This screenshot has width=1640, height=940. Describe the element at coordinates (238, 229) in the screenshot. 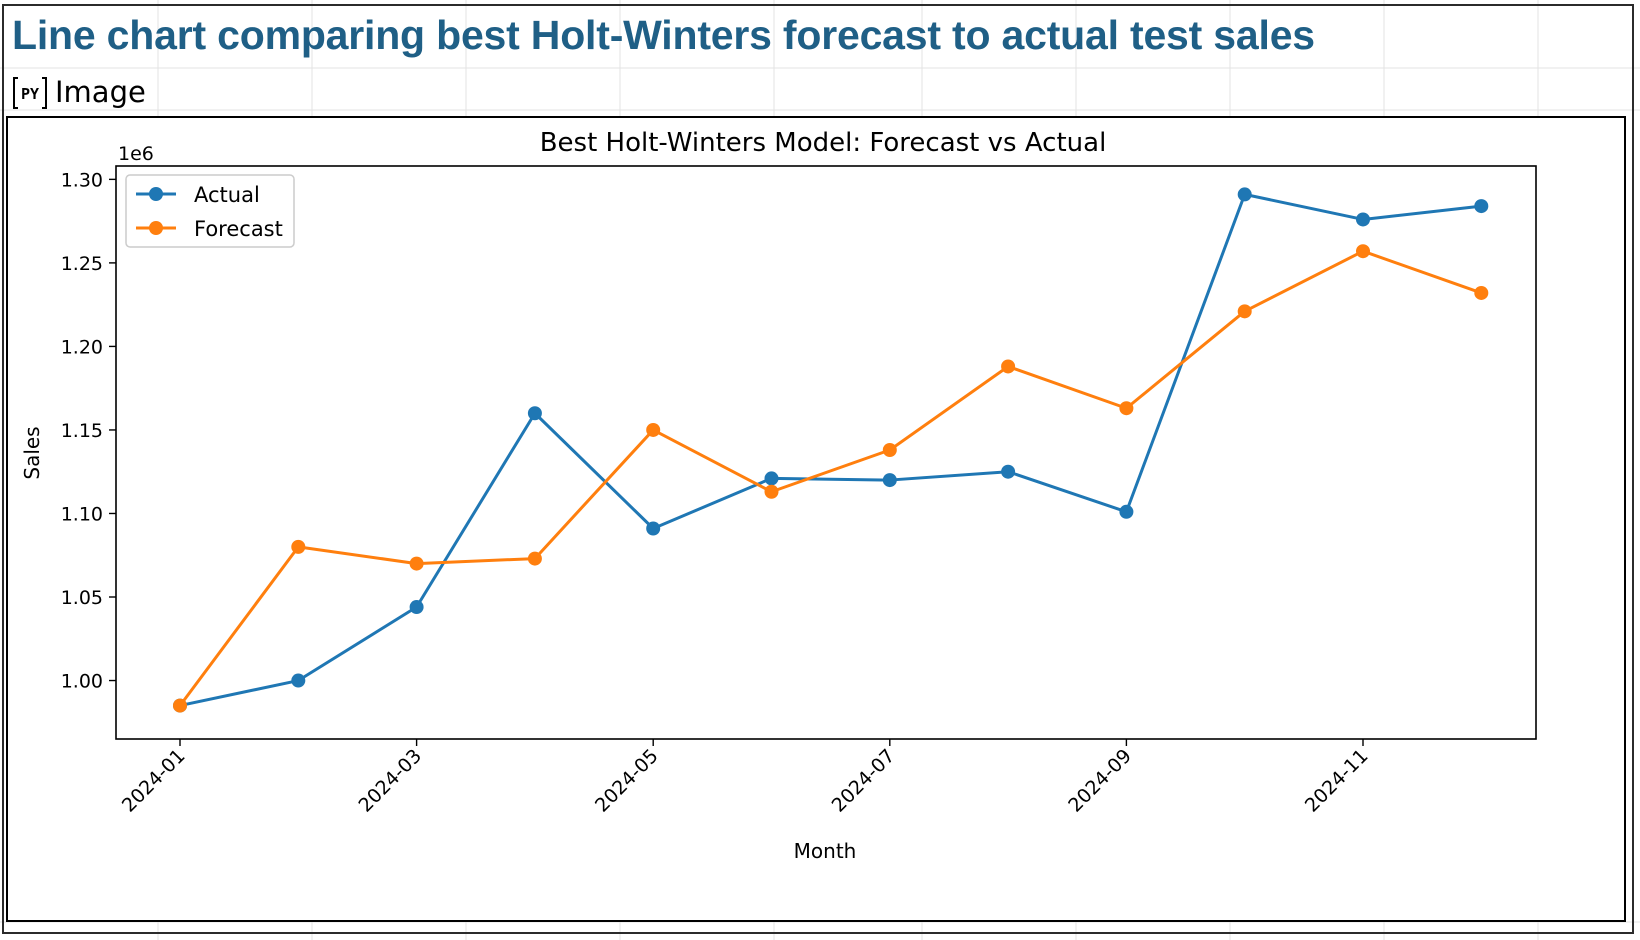

I see `legend-label-forecast: Forecast` at that location.